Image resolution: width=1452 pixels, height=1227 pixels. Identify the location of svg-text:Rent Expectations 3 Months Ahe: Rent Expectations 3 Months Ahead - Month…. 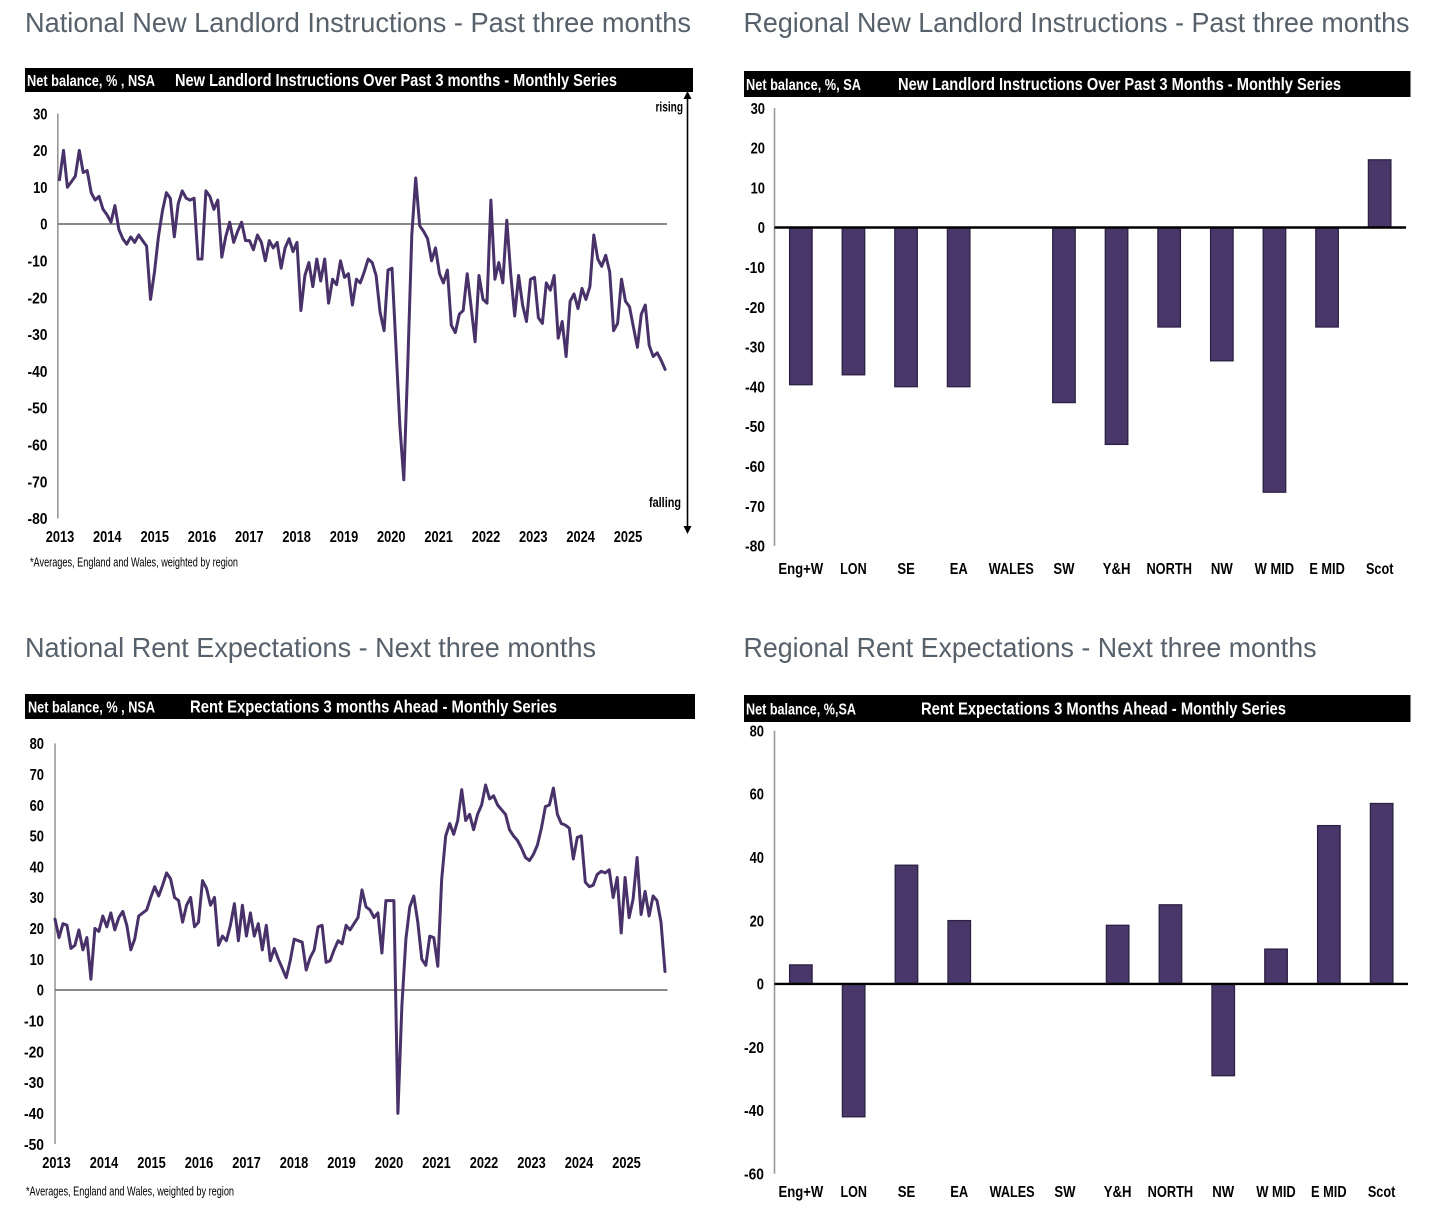
(1103, 708).